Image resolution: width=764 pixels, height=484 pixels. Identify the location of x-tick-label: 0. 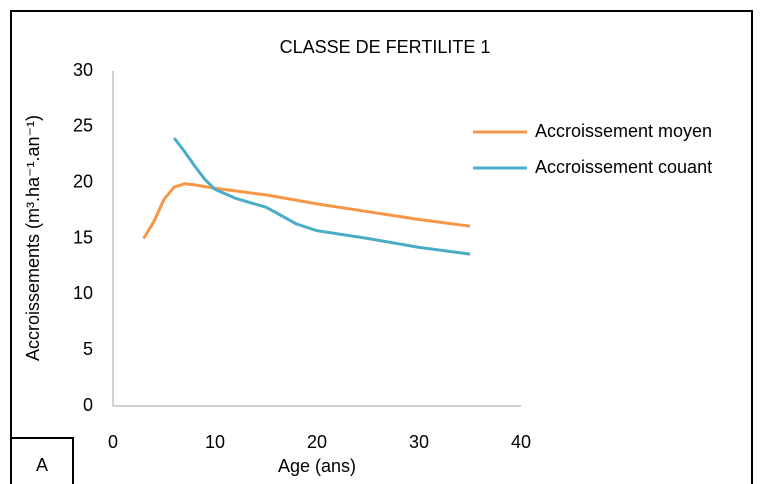
(113, 442).